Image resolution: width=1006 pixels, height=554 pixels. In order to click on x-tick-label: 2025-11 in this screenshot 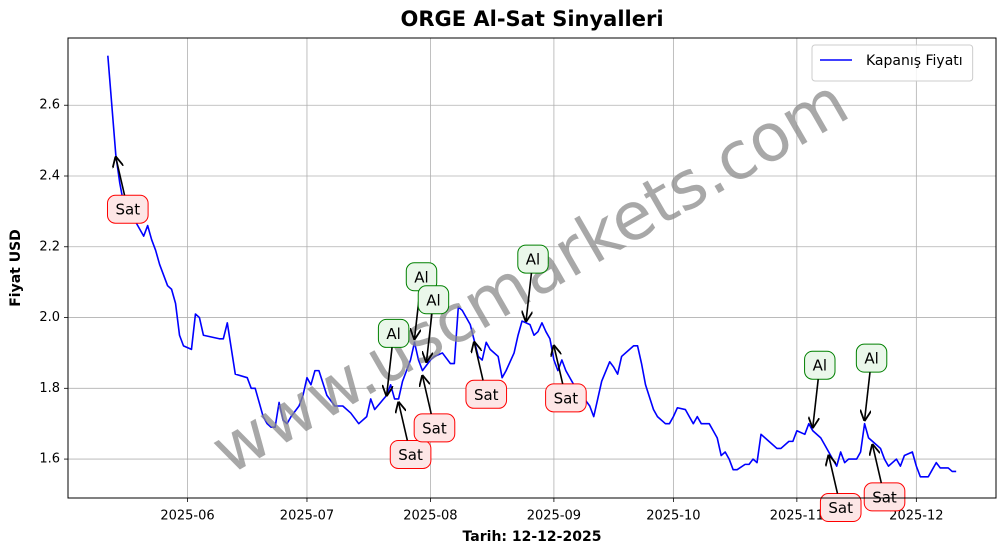, I will do `click(797, 516)`.